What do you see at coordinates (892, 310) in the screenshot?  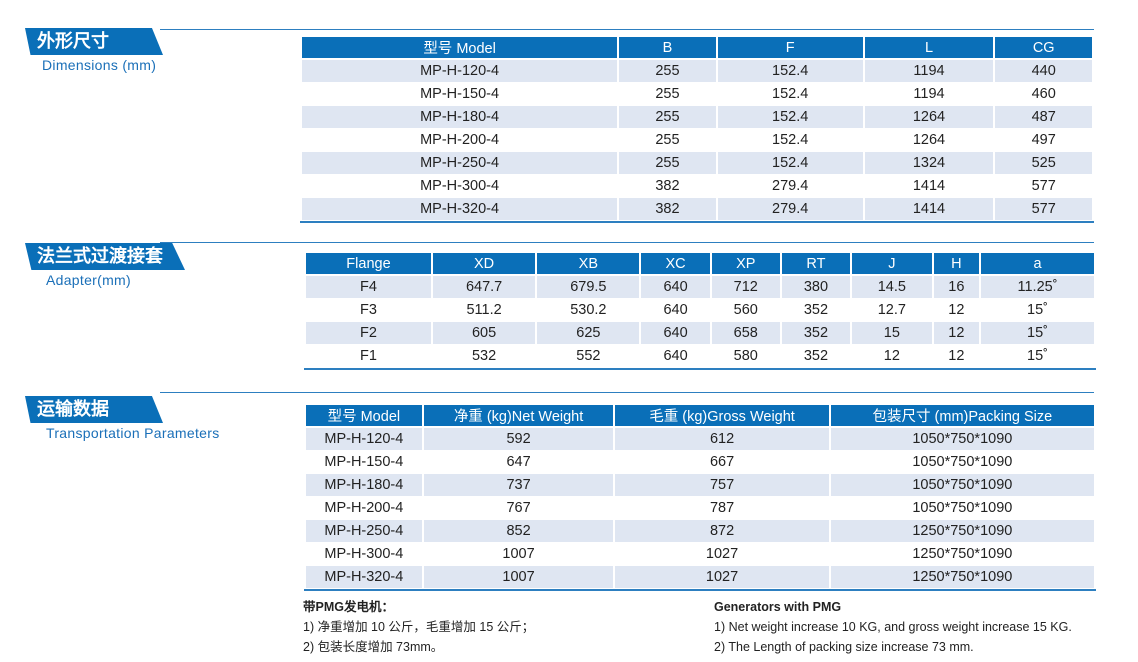 I see `table-cell: 12.7` at bounding box center [892, 310].